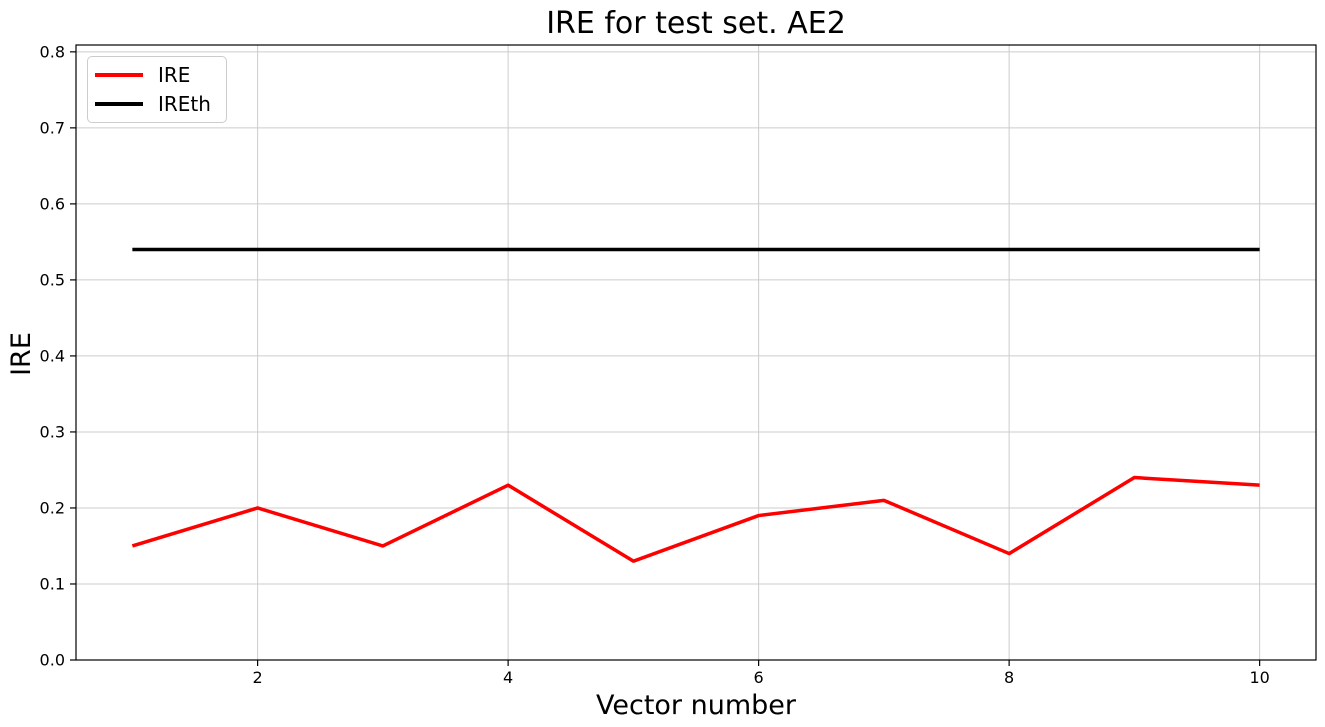  I want to click on legend-label-ire: IRE, so click(174, 75).